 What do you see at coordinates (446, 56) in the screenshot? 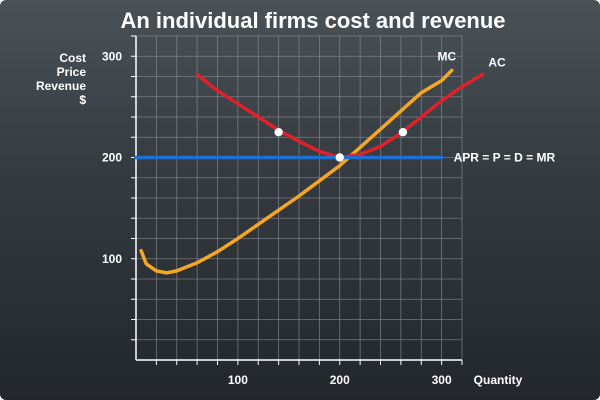
I see `series-label-mc: MC` at bounding box center [446, 56].